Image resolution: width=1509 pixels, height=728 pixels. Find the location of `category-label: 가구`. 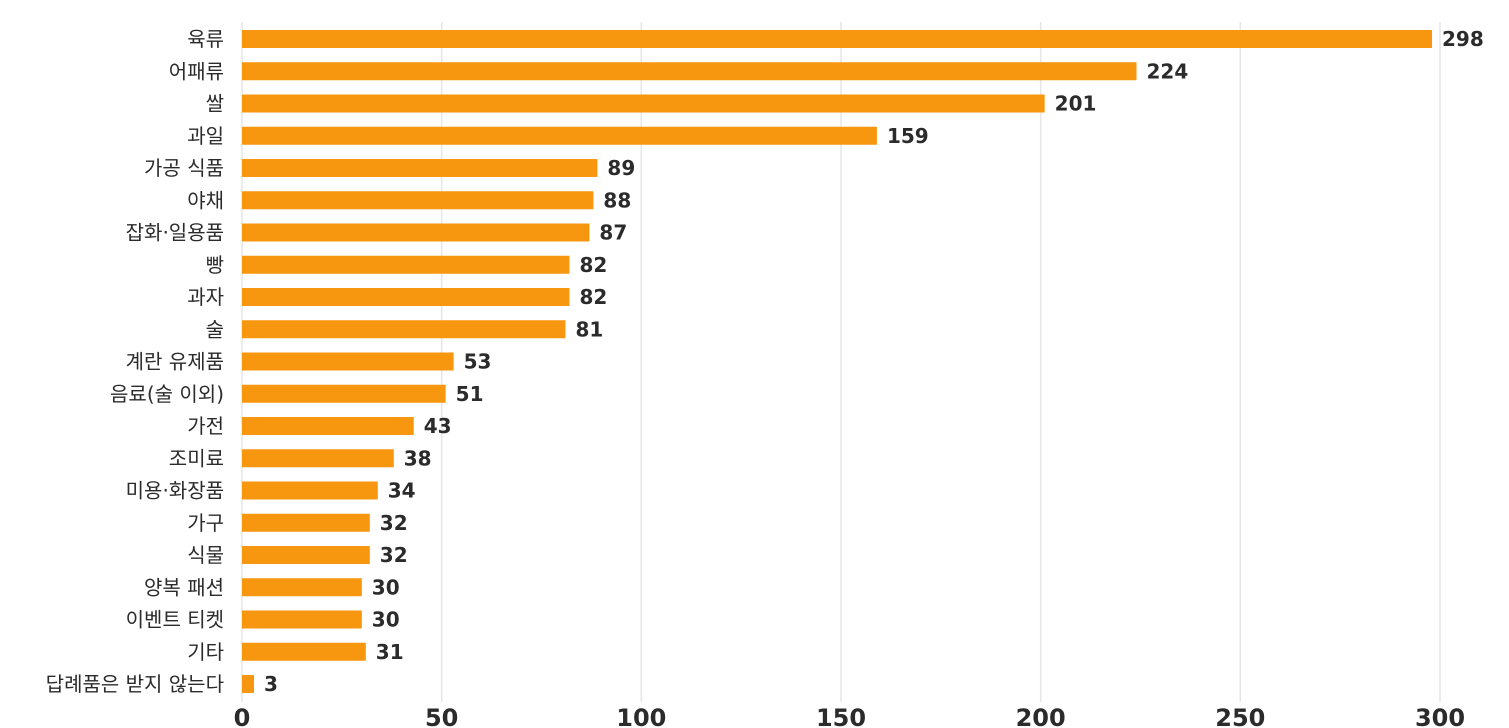

category-label: 가구 is located at coordinates (205, 523).